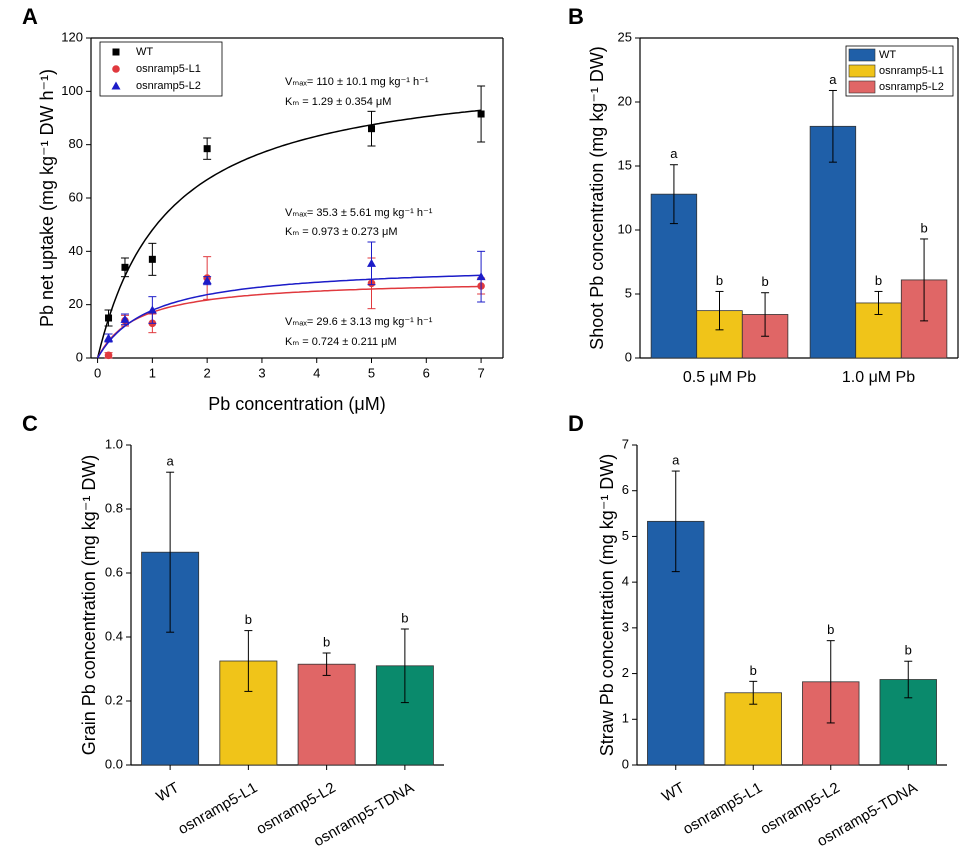 This screenshot has width=972, height=866. What do you see at coordinates (625, 581) in the screenshot?
I see `y-tick-label: 4` at bounding box center [625, 581].